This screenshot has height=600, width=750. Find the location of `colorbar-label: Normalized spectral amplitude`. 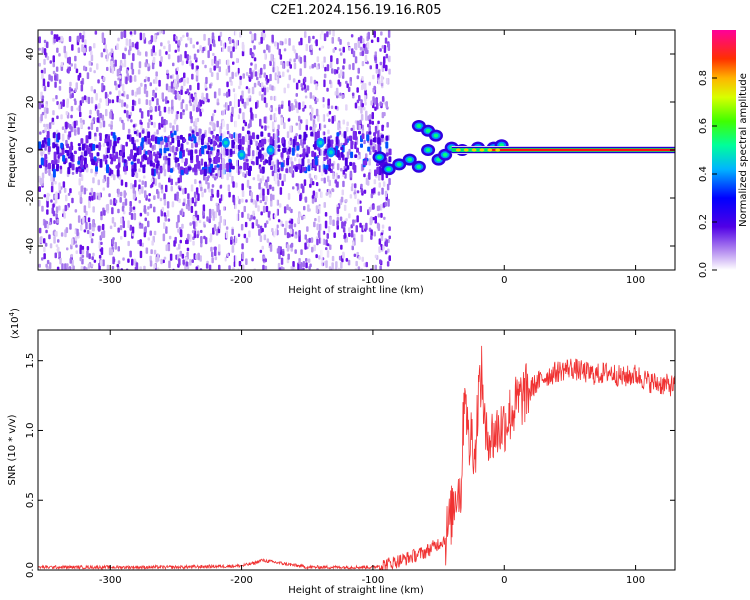

colorbar-label: Normalized spectral amplitude is located at coordinates (743, 150).